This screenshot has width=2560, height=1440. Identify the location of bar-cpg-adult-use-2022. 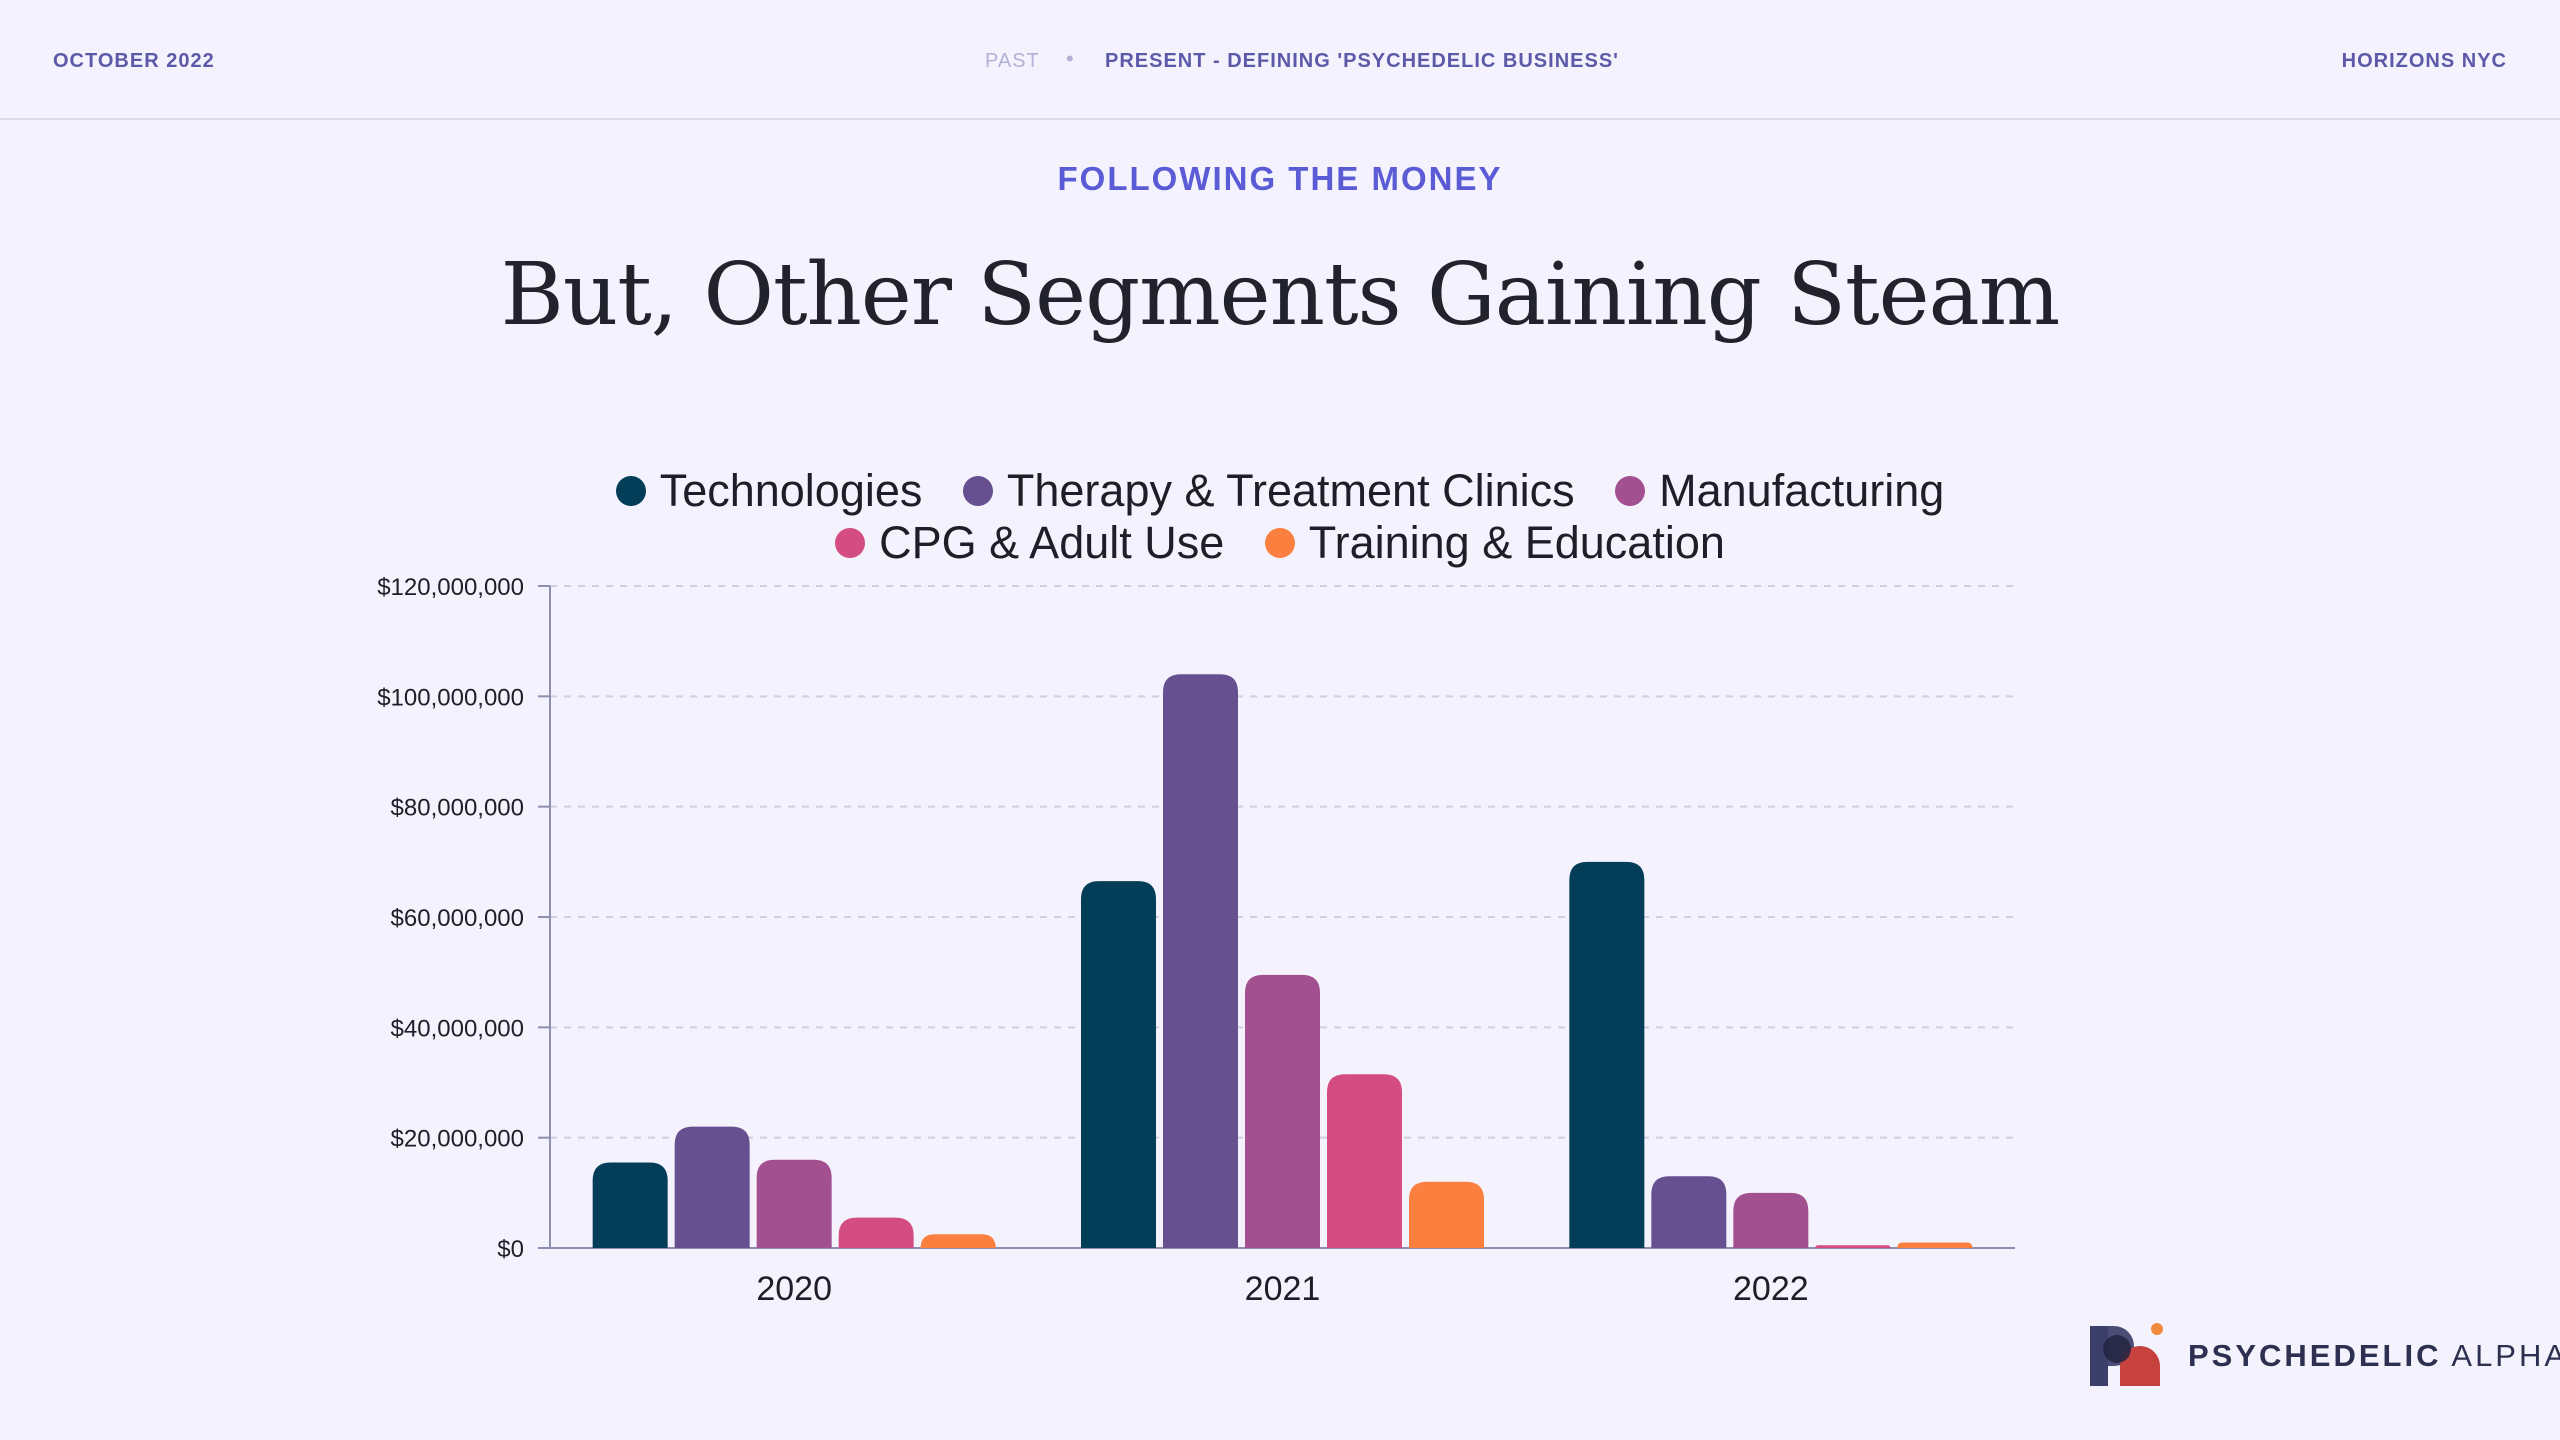
(1853, 1246).